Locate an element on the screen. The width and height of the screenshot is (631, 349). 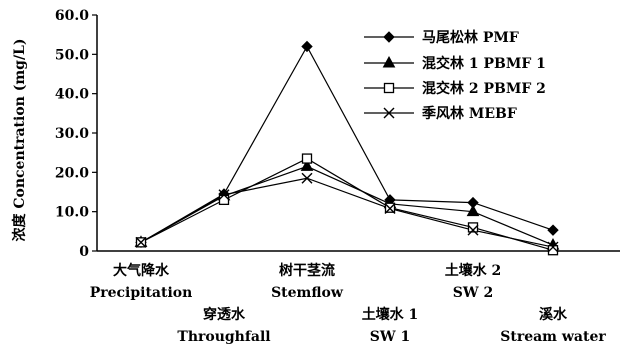
category-label-zh: 土壤水 2 is located at coordinates (473, 270).